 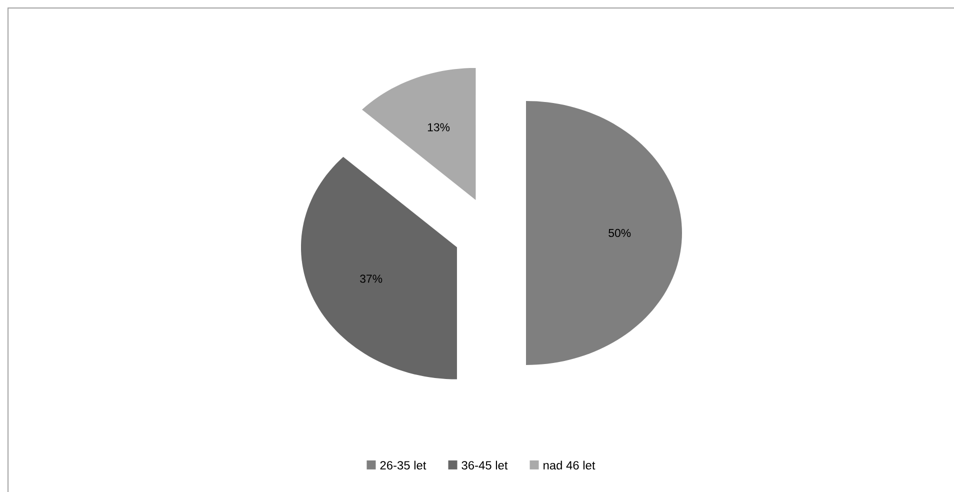 I want to click on data-label: 50%, so click(x=619, y=233).